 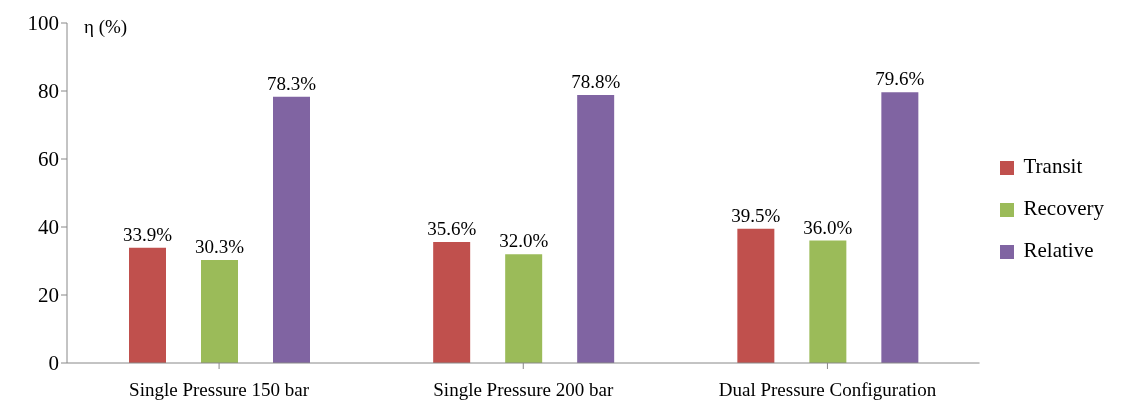 I want to click on data-label: 35.6%, so click(x=452, y=228).